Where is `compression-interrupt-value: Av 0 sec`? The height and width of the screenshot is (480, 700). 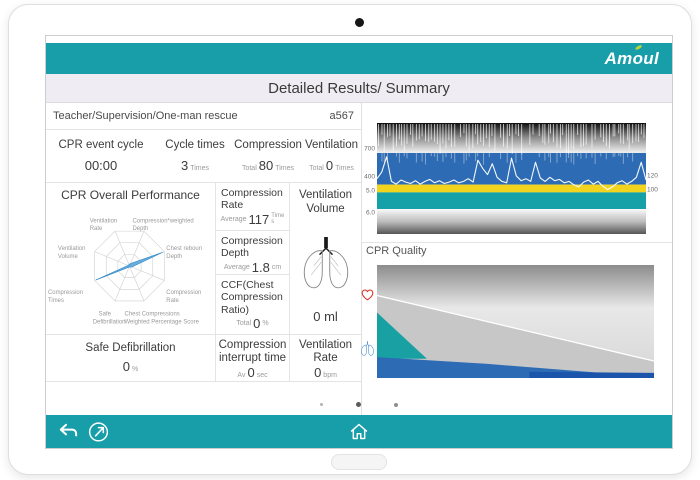
compression-interrupt-value: Av 0 sec is located at coordinates (252, 373).